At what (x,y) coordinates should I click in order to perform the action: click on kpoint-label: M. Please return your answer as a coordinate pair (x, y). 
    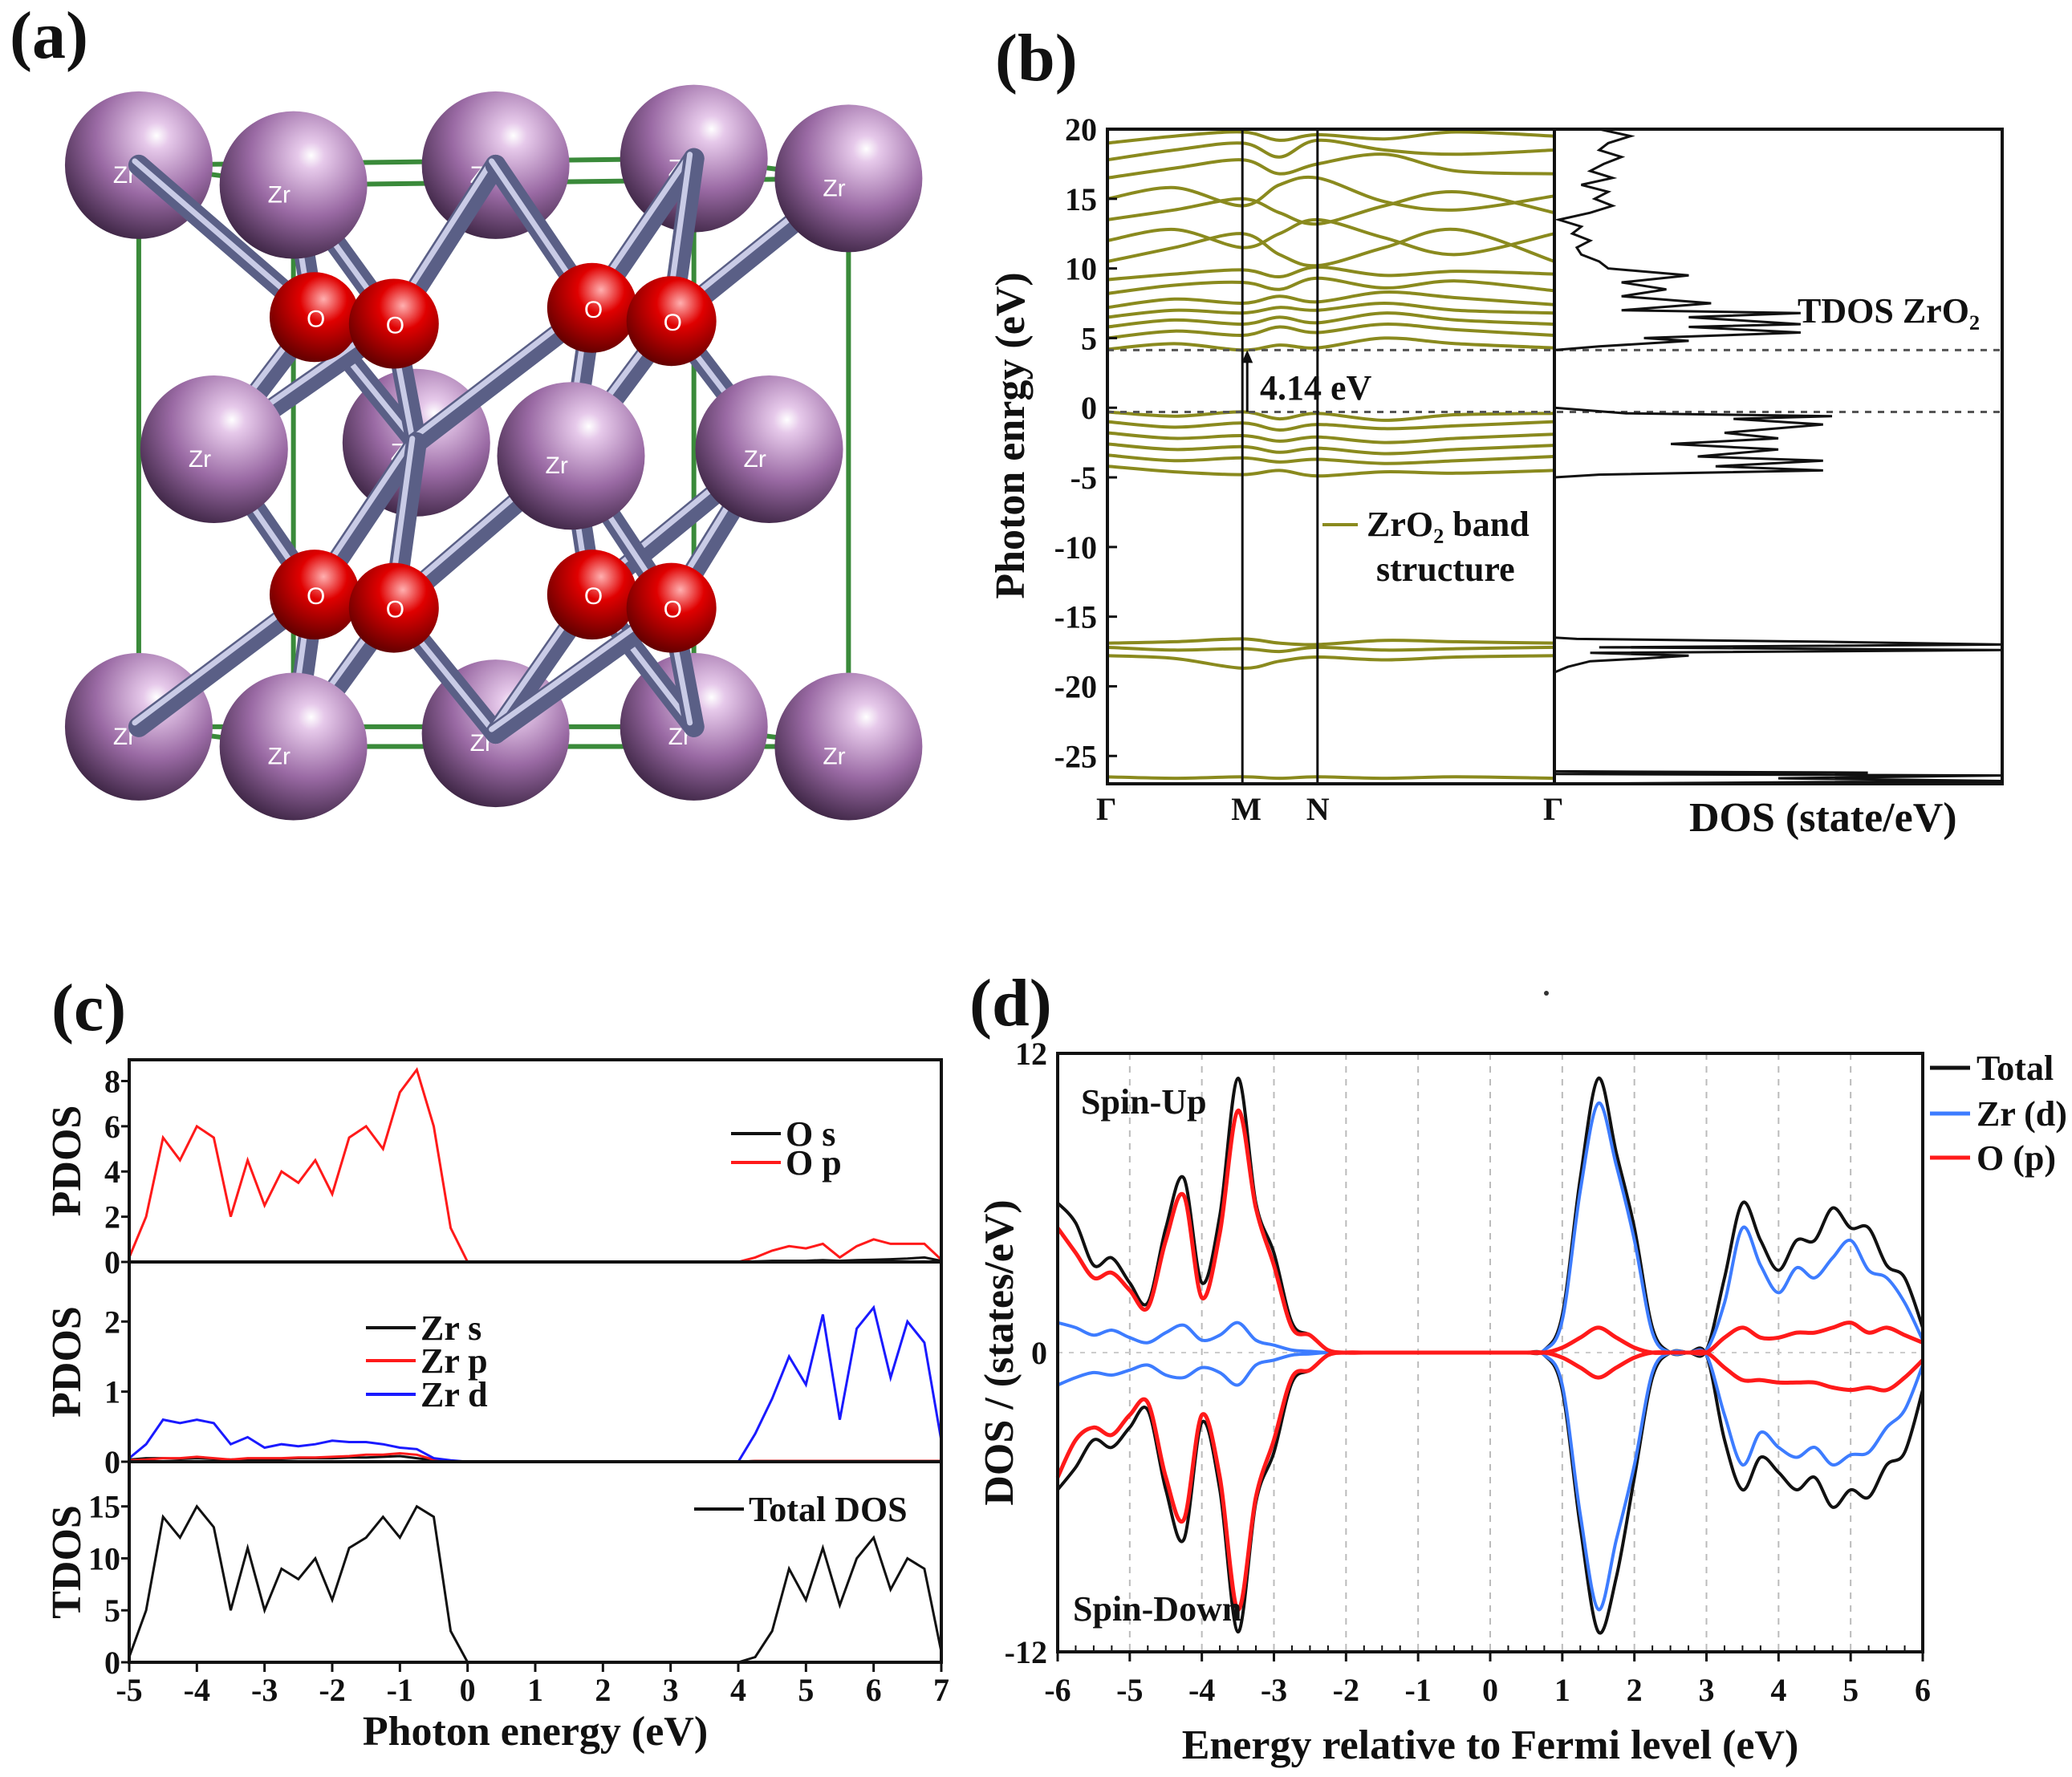
    Looking at the image, I should click on (1246, 809).